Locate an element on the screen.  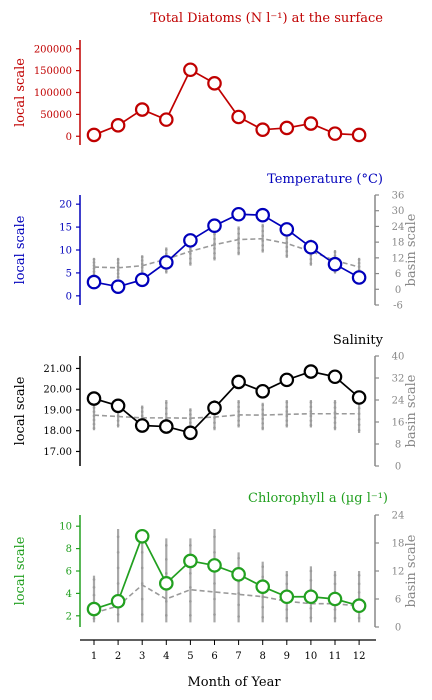
right-tick-label: 6 is located at coordinates (398, 600).